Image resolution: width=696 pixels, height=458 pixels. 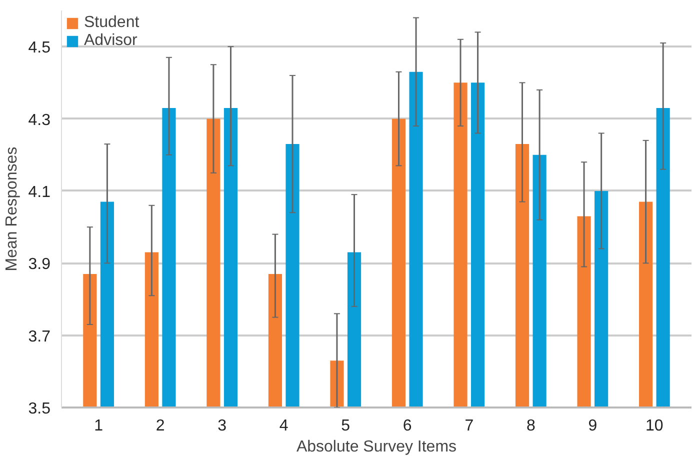 I want to click on x-tick-label: 7, so click(x=469, y=426).